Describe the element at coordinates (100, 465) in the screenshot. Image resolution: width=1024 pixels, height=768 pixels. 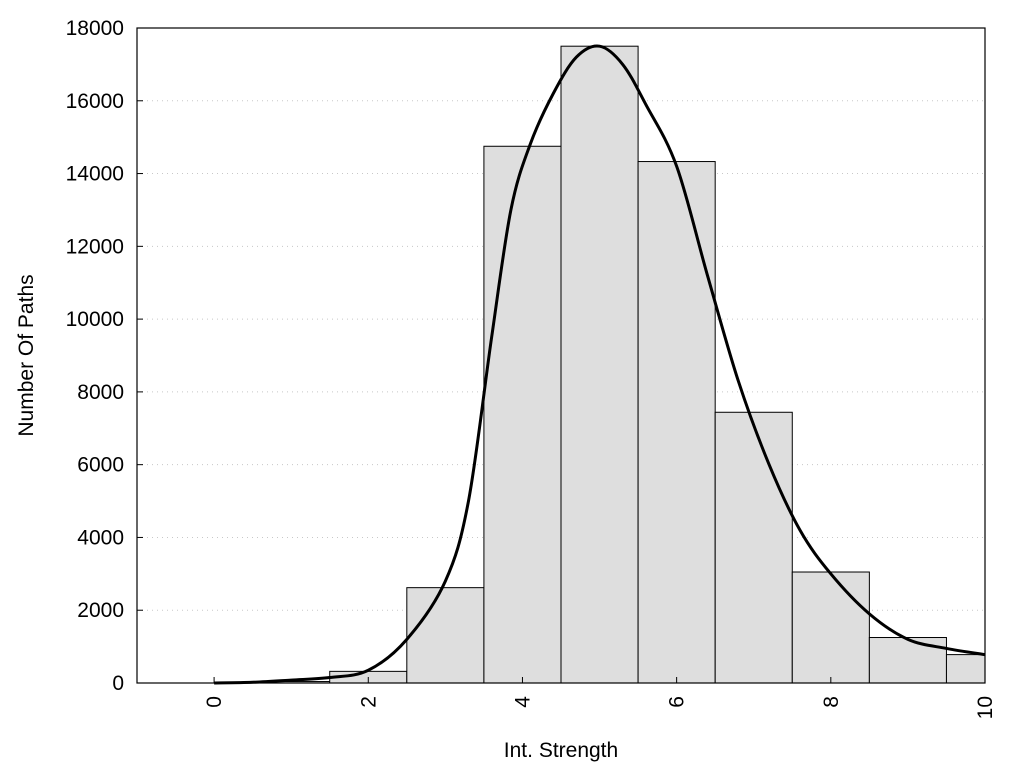
I see `y-tick-label: 6000` at that location.